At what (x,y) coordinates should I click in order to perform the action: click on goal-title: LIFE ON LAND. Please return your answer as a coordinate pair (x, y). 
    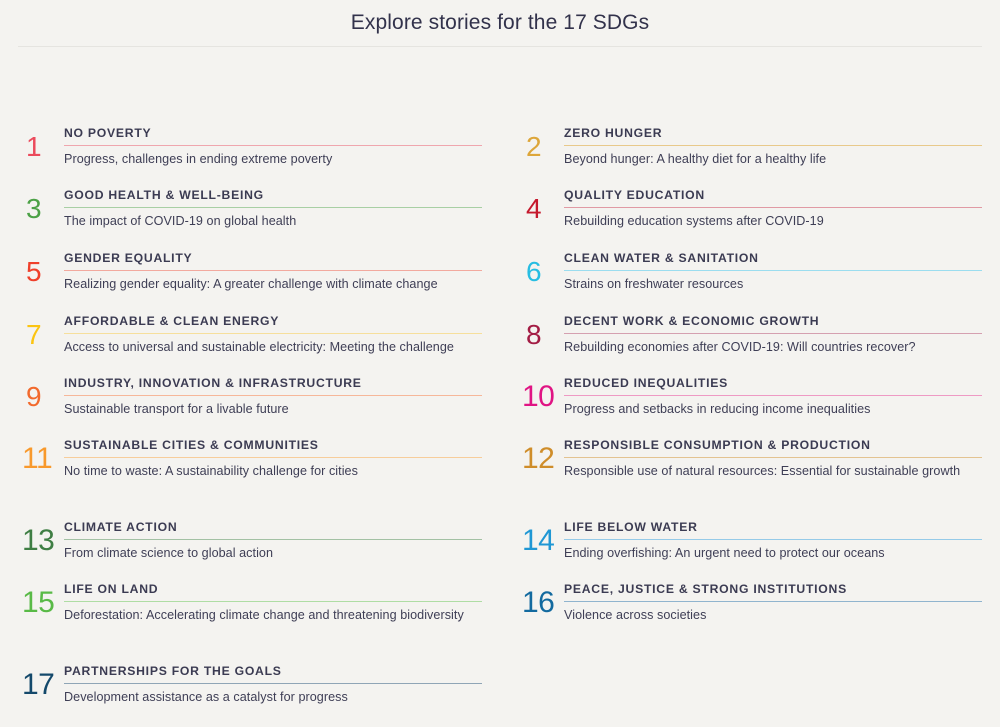
    Looking at the image, I should click on (111, 589).